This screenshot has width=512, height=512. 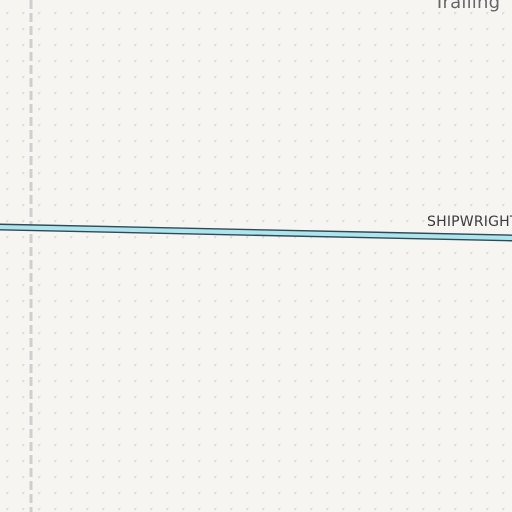 I want to click on road-fill, so click(x=256, y=232).